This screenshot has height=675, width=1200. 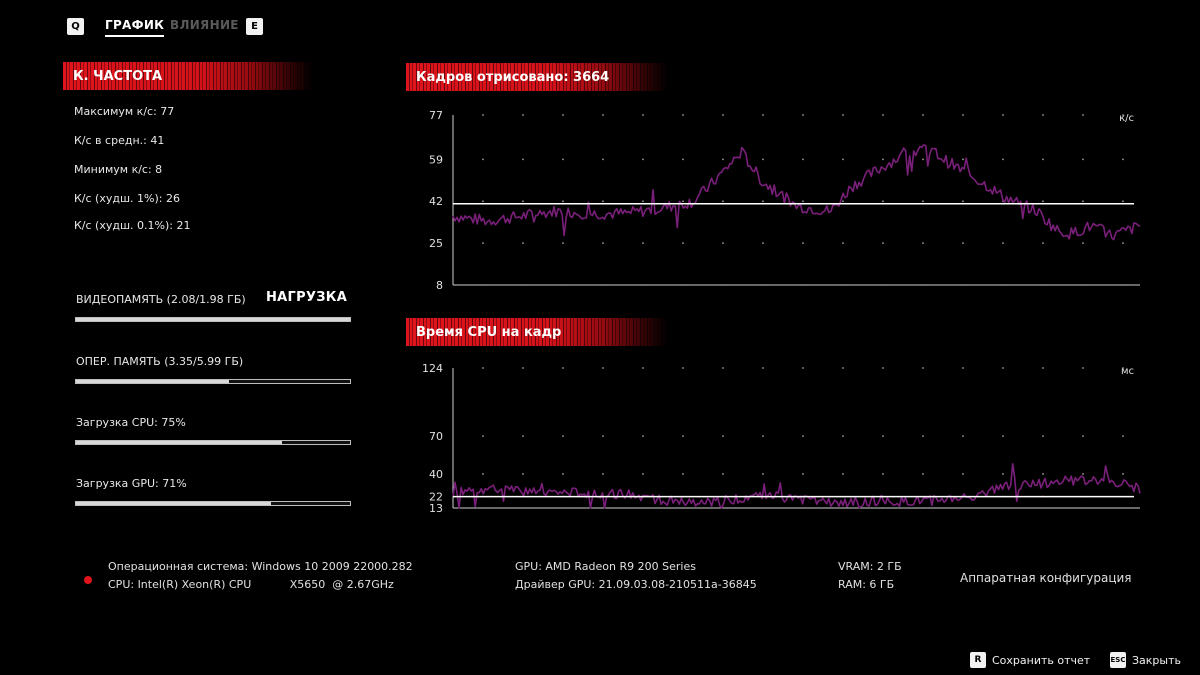 I want to click on cpu-load-label: Загрузка CPU: 75%, so click(x=131, y=422).